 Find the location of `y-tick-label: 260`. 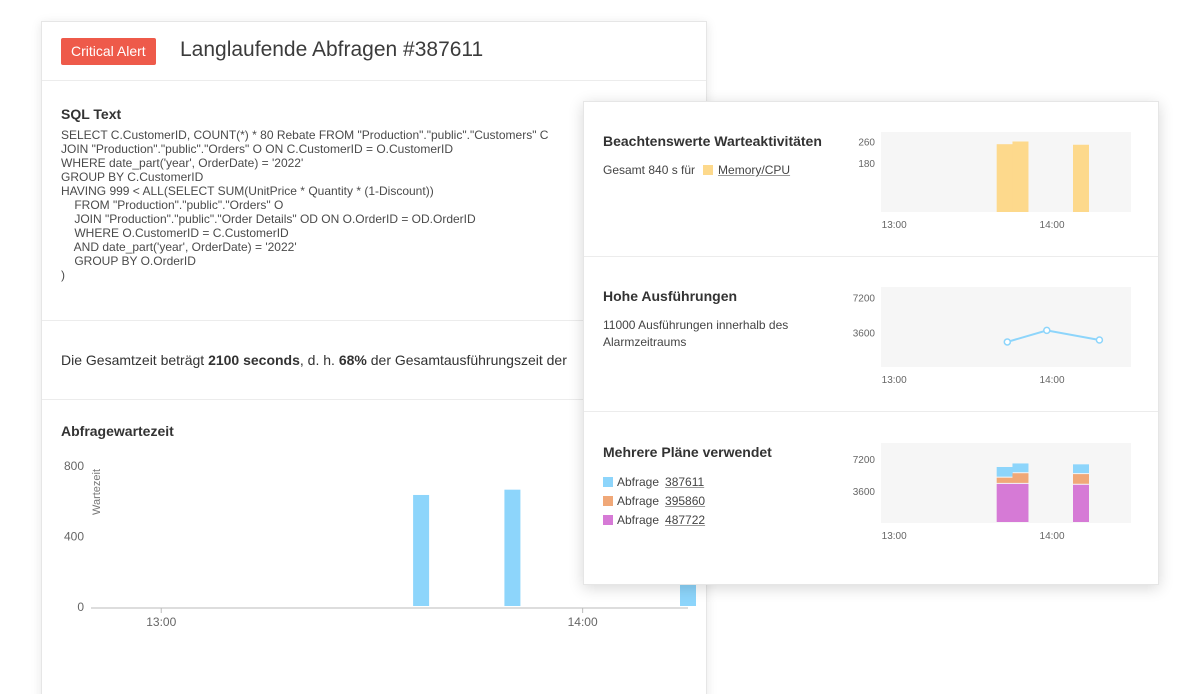

y-tick-label: 260 is located at coordinates (866, 142).